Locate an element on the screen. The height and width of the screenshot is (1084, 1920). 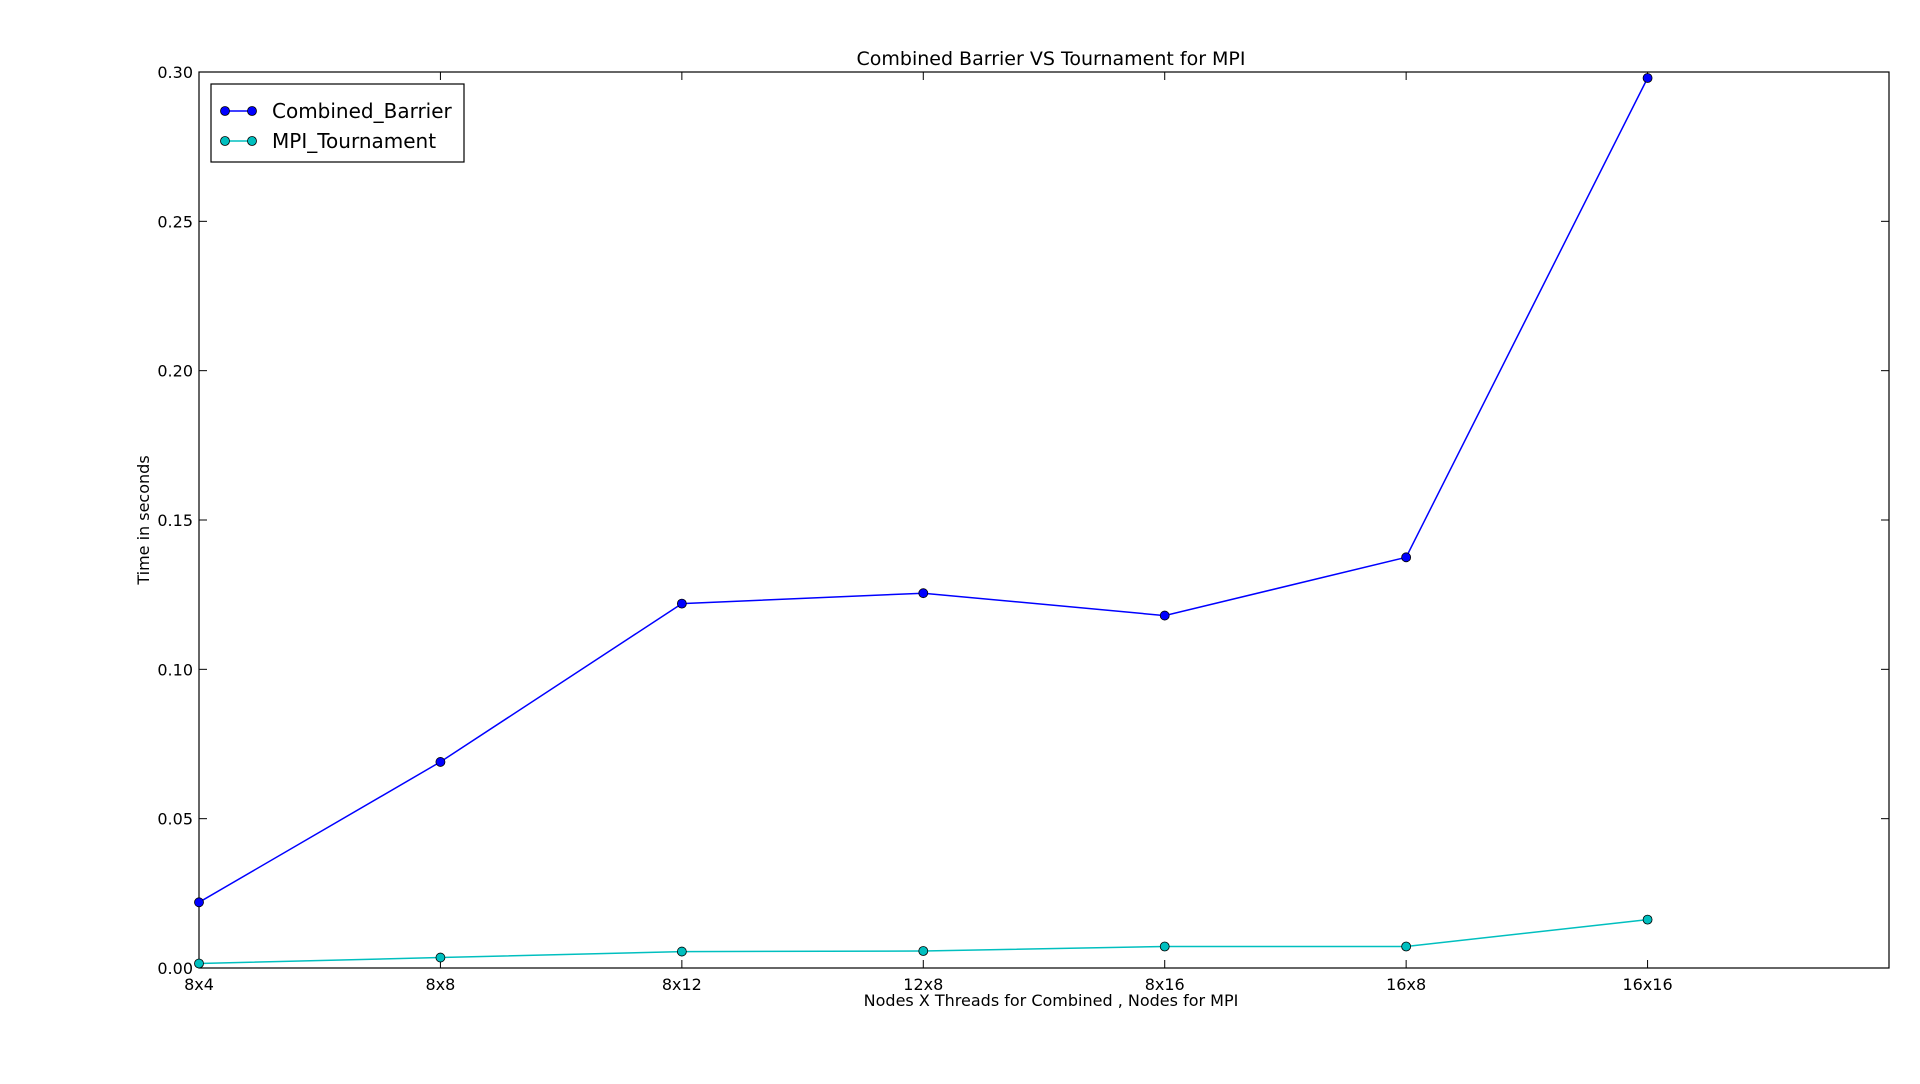
y-tick-label: 0.20 is located at coordinates (175, 371).